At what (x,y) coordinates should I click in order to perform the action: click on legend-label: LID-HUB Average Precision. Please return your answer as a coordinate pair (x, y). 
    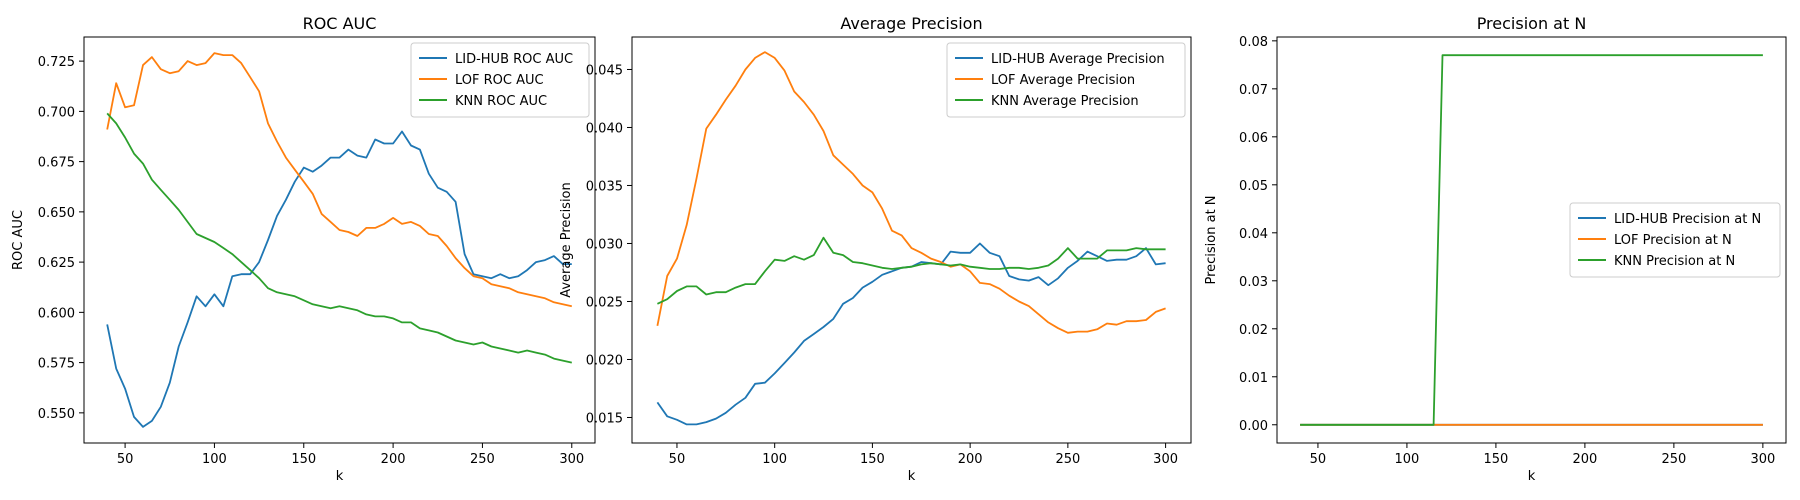
    Looking at the image, I should click on (1078, 59).